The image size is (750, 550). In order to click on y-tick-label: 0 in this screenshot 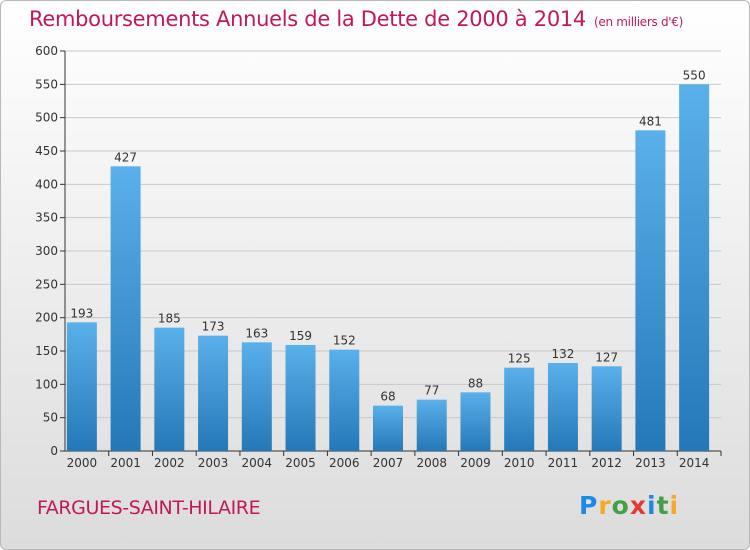, I will do `click(54, 451)`.